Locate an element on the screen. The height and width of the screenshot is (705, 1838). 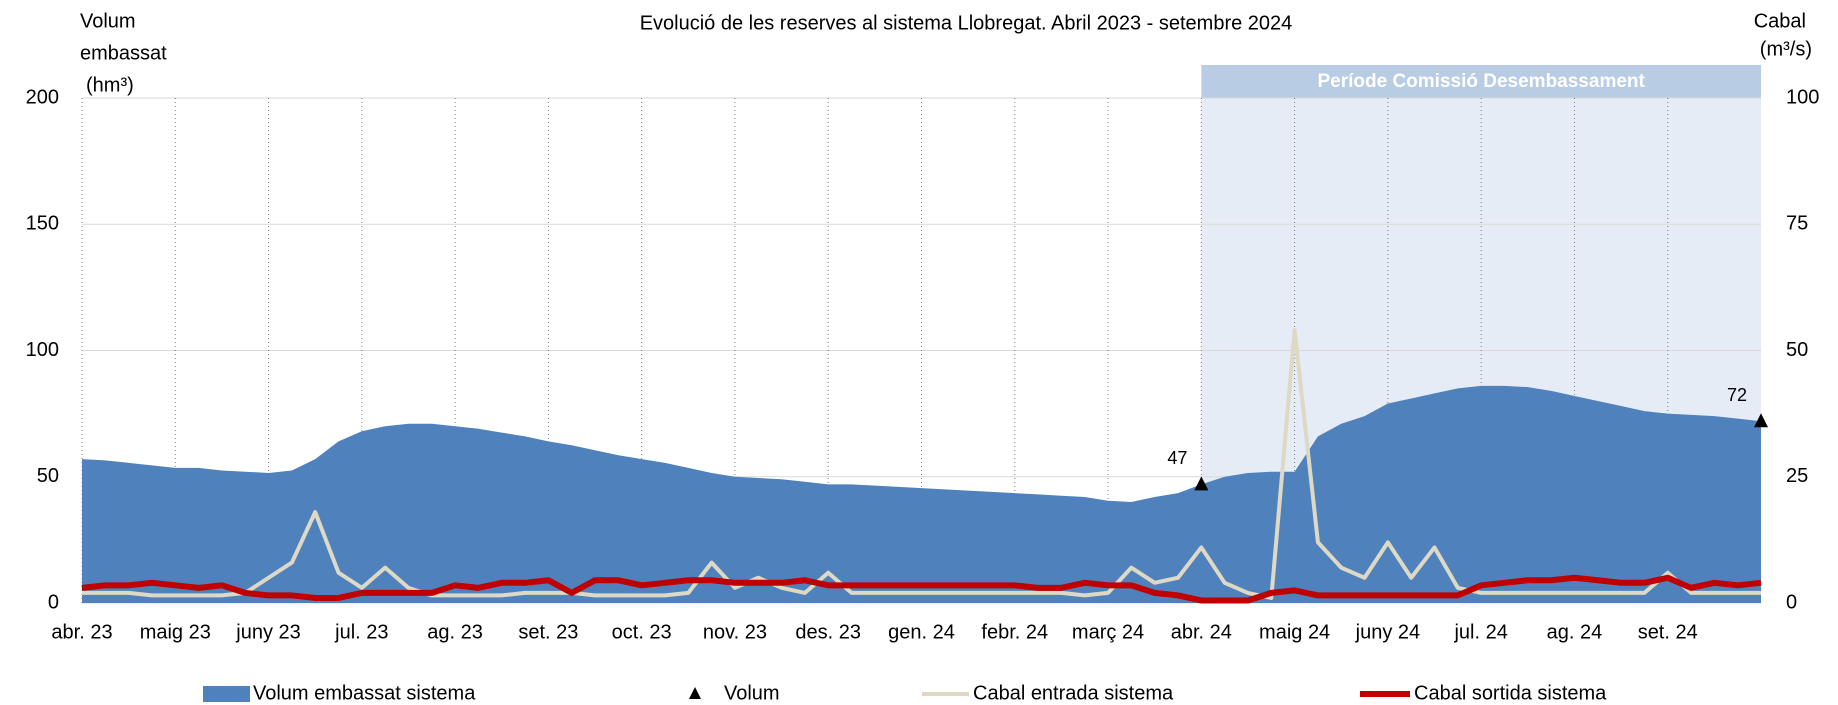
x-tick-label: març 24 is located at coordinates (1108, 632).